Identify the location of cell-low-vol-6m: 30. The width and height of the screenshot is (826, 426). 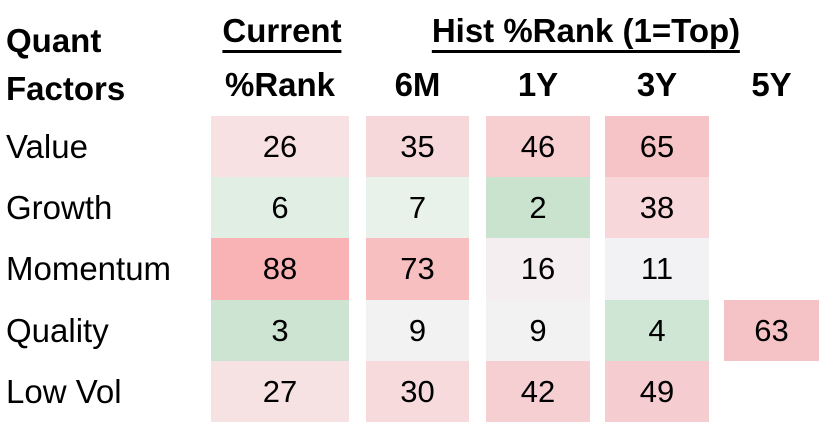
(417, 391).